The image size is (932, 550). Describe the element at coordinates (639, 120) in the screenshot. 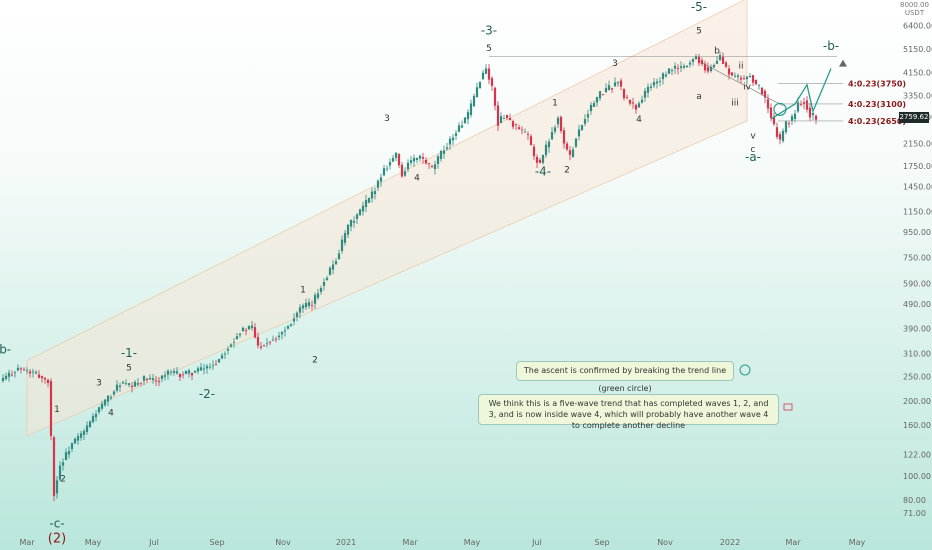

I see `wave-label: 4` at that location.